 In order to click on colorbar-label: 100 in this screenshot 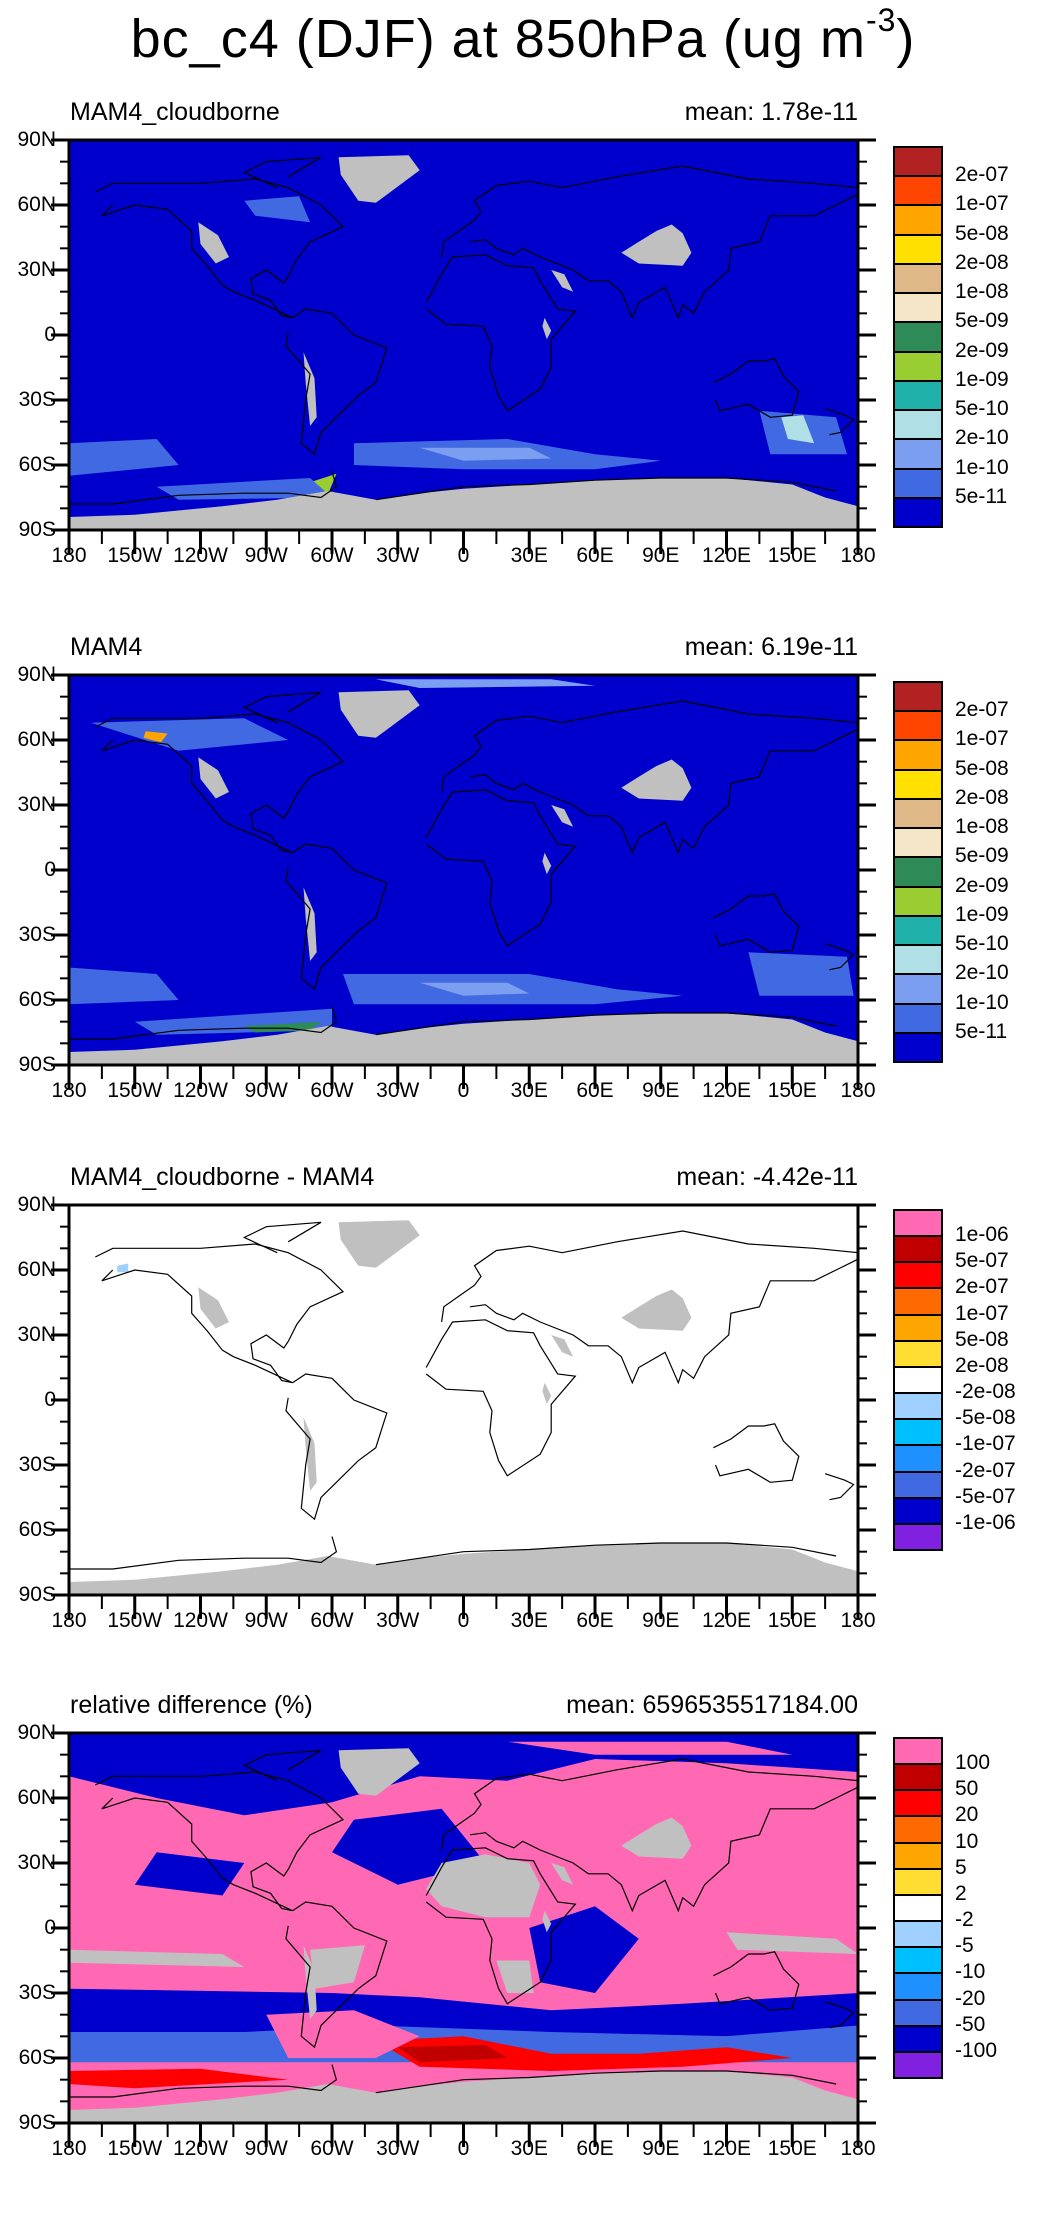, I will do `click(973, 1763)`.